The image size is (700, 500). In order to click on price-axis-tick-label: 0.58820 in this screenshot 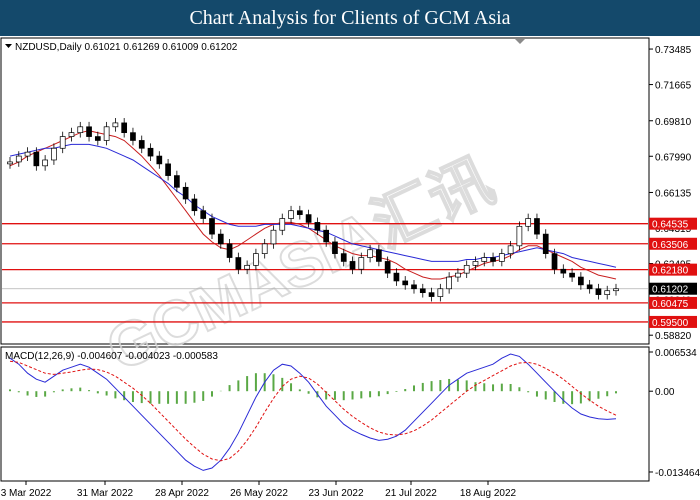, I will do `click(673, 336)`.